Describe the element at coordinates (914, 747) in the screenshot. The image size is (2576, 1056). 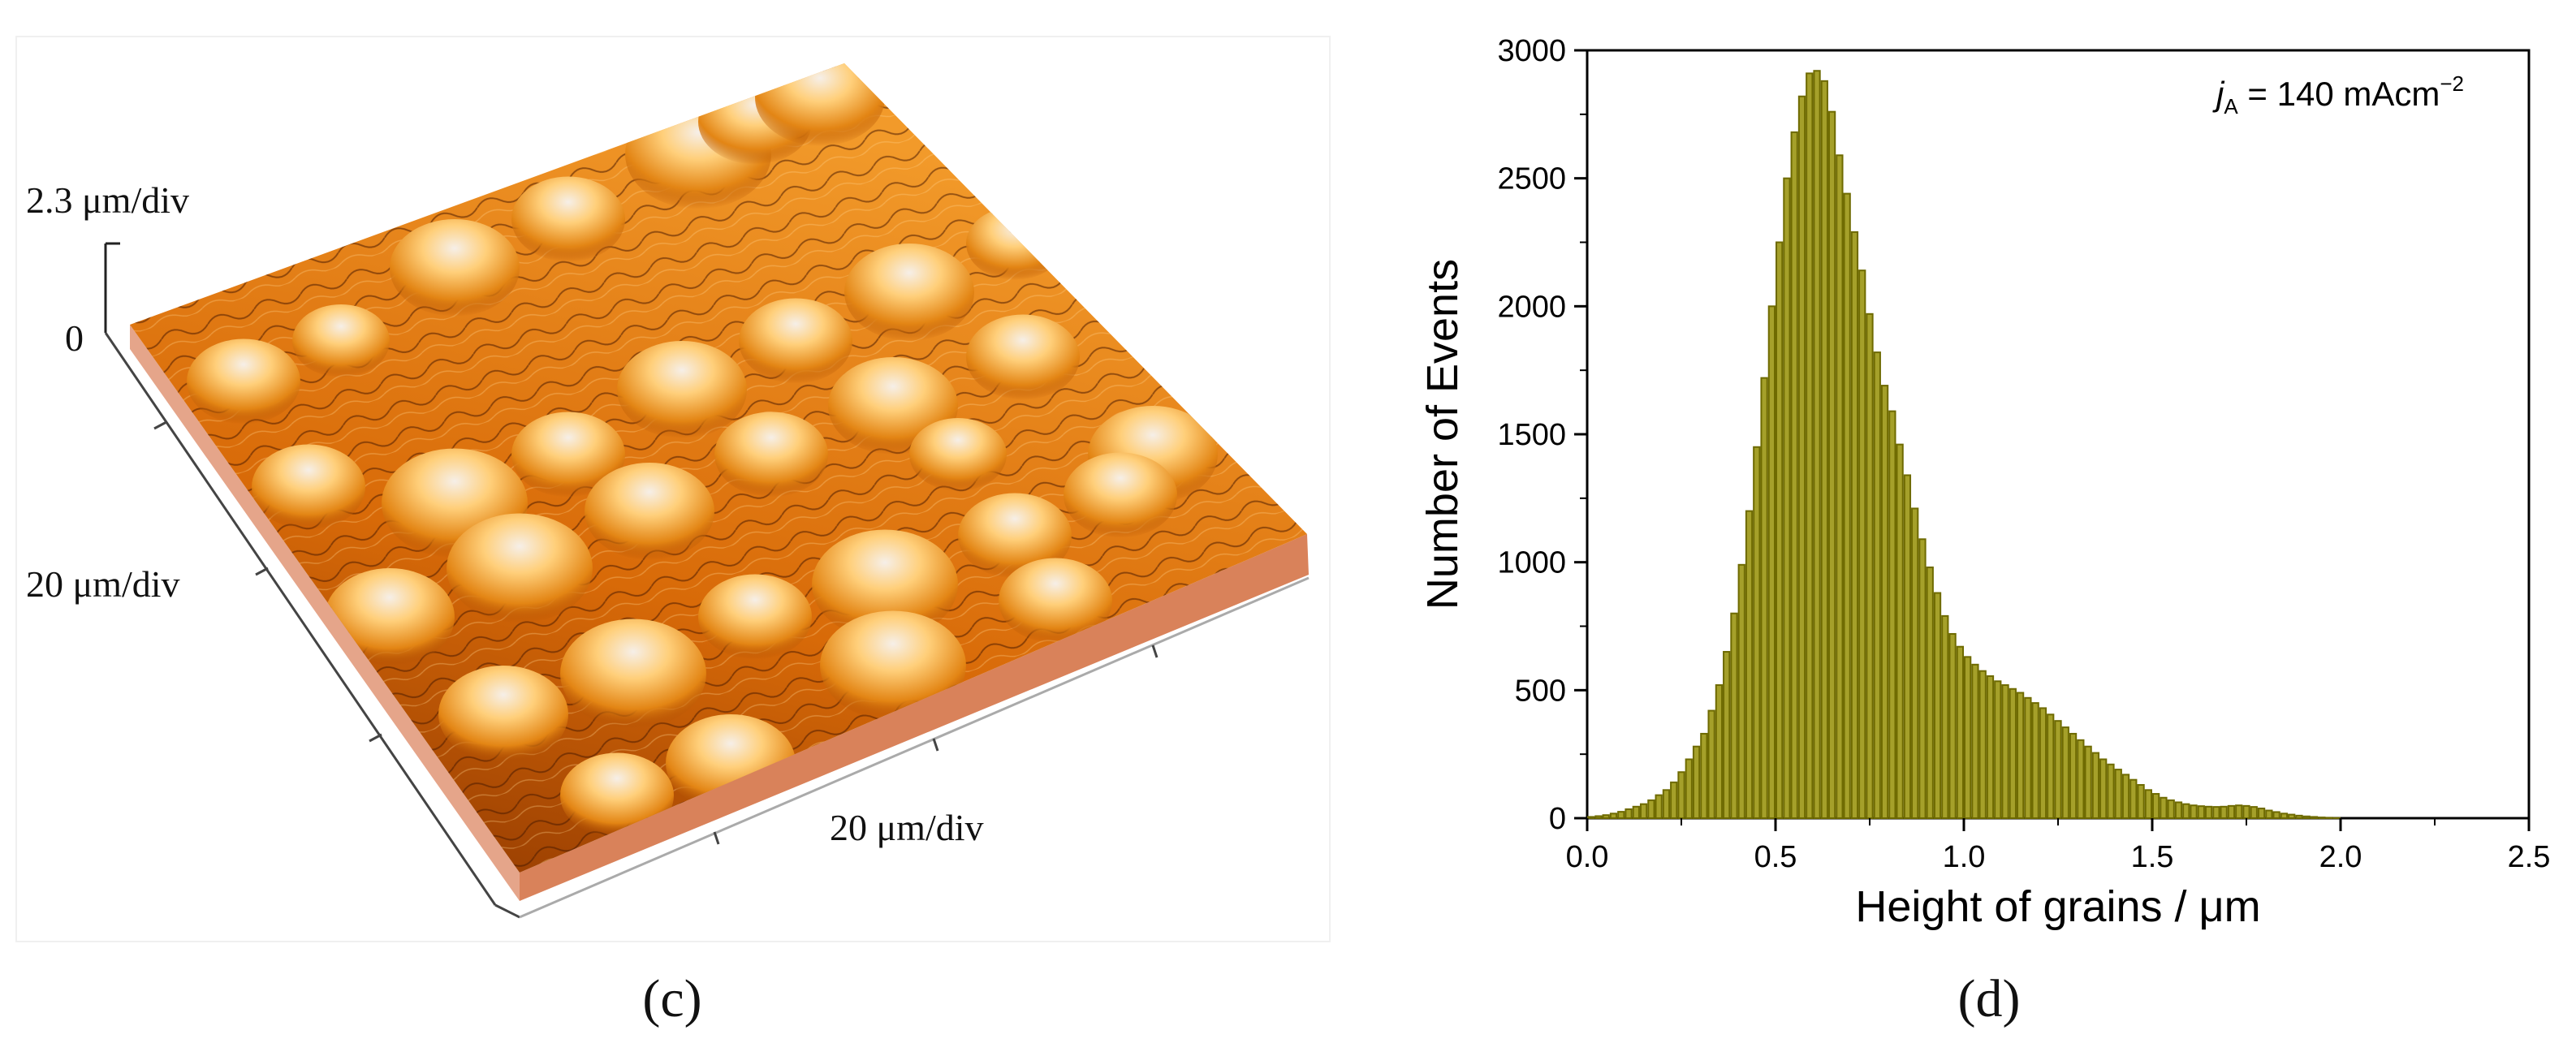
I see `x-axis-line` at that location.